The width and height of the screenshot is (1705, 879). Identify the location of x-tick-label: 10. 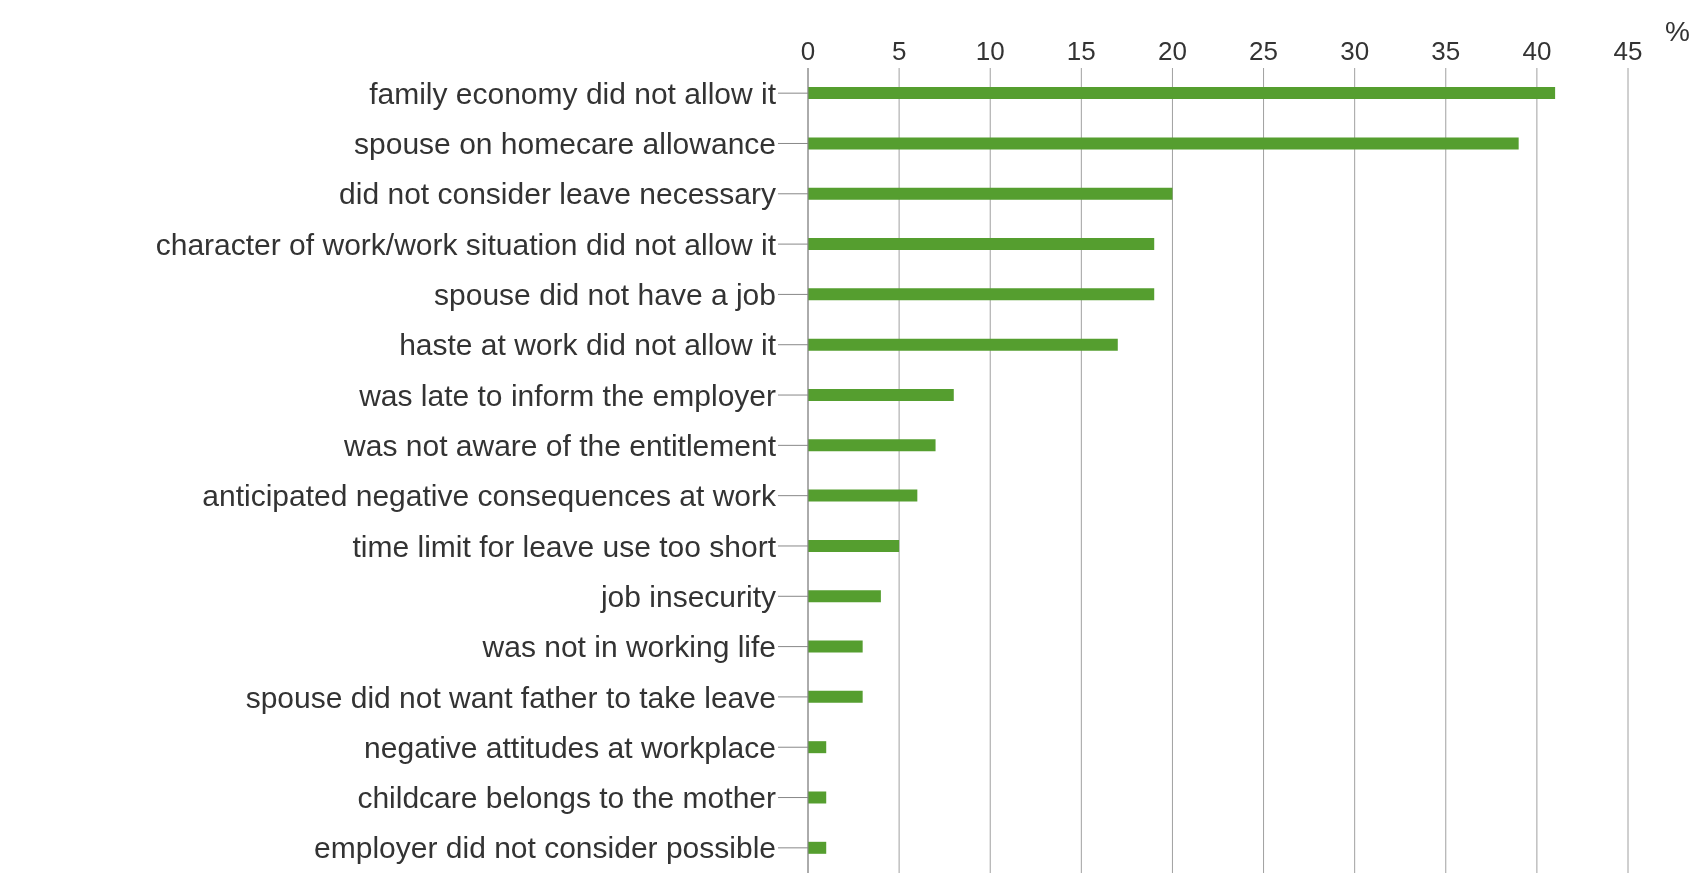
(990, 51).